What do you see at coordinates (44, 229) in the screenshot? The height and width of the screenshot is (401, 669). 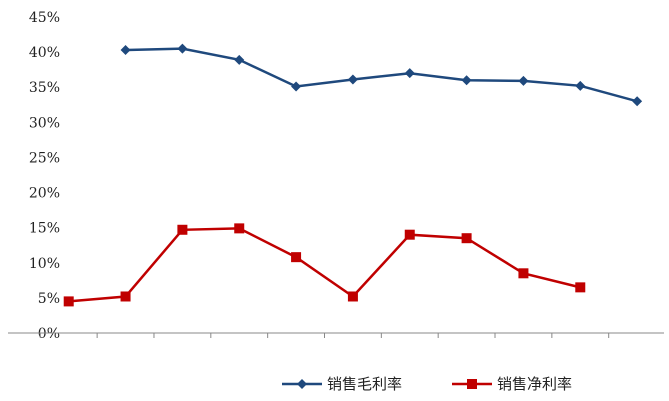 I see `y-tick-label: 15%` at bounding box center [44, 229].